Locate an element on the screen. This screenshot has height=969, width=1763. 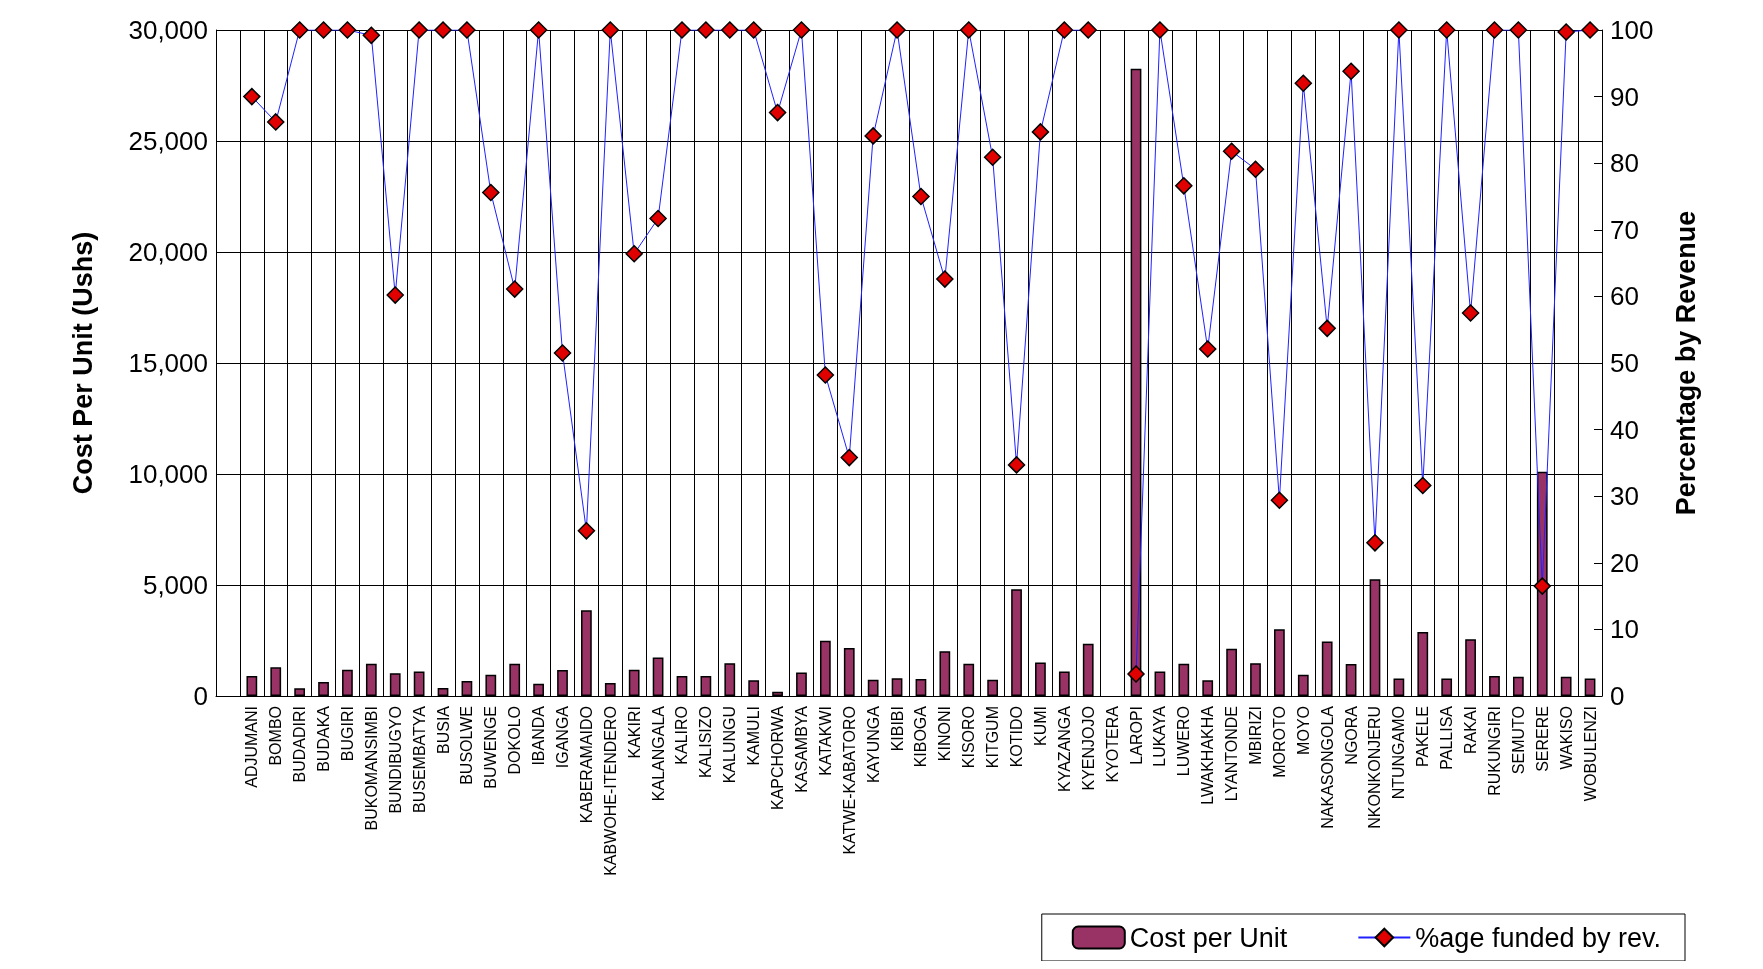
x-tick-label: PAKELE is located at coordinates (1423, 737).